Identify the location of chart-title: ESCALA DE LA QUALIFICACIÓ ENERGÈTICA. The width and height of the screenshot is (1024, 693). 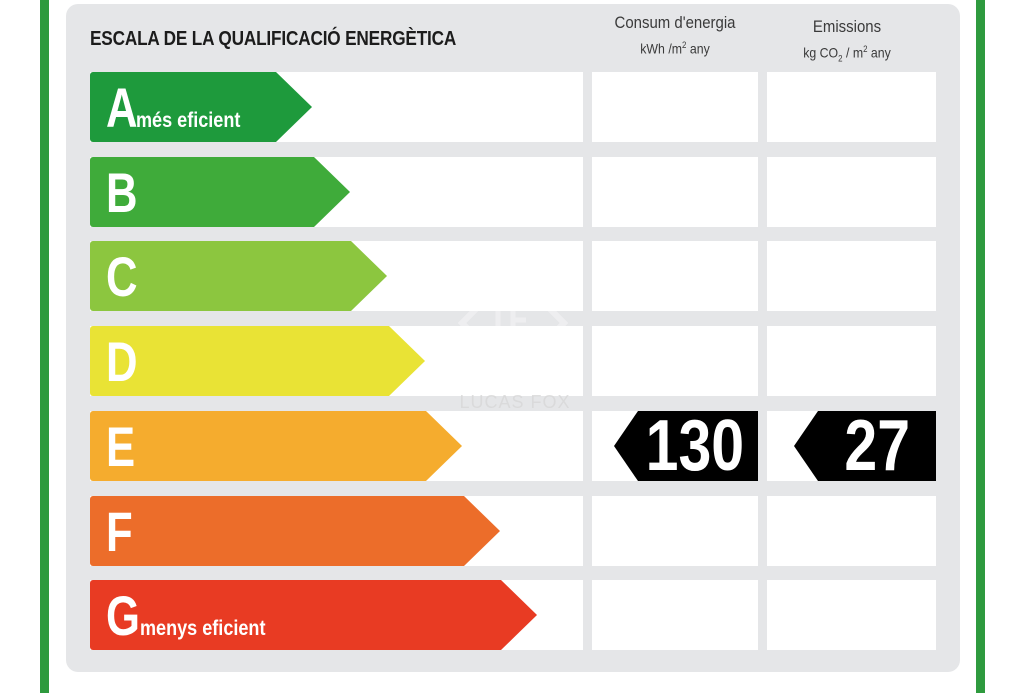
(273, 39).